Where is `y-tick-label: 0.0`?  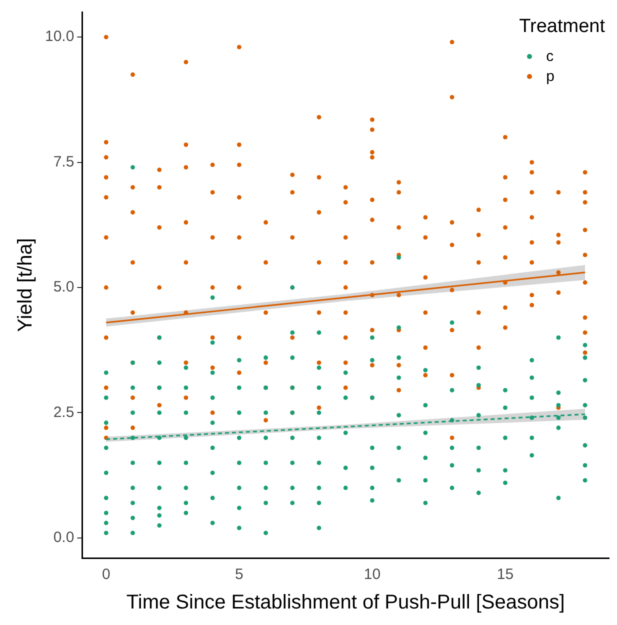
y-tick-label: 0.0 is located at coordinates (63, 537).